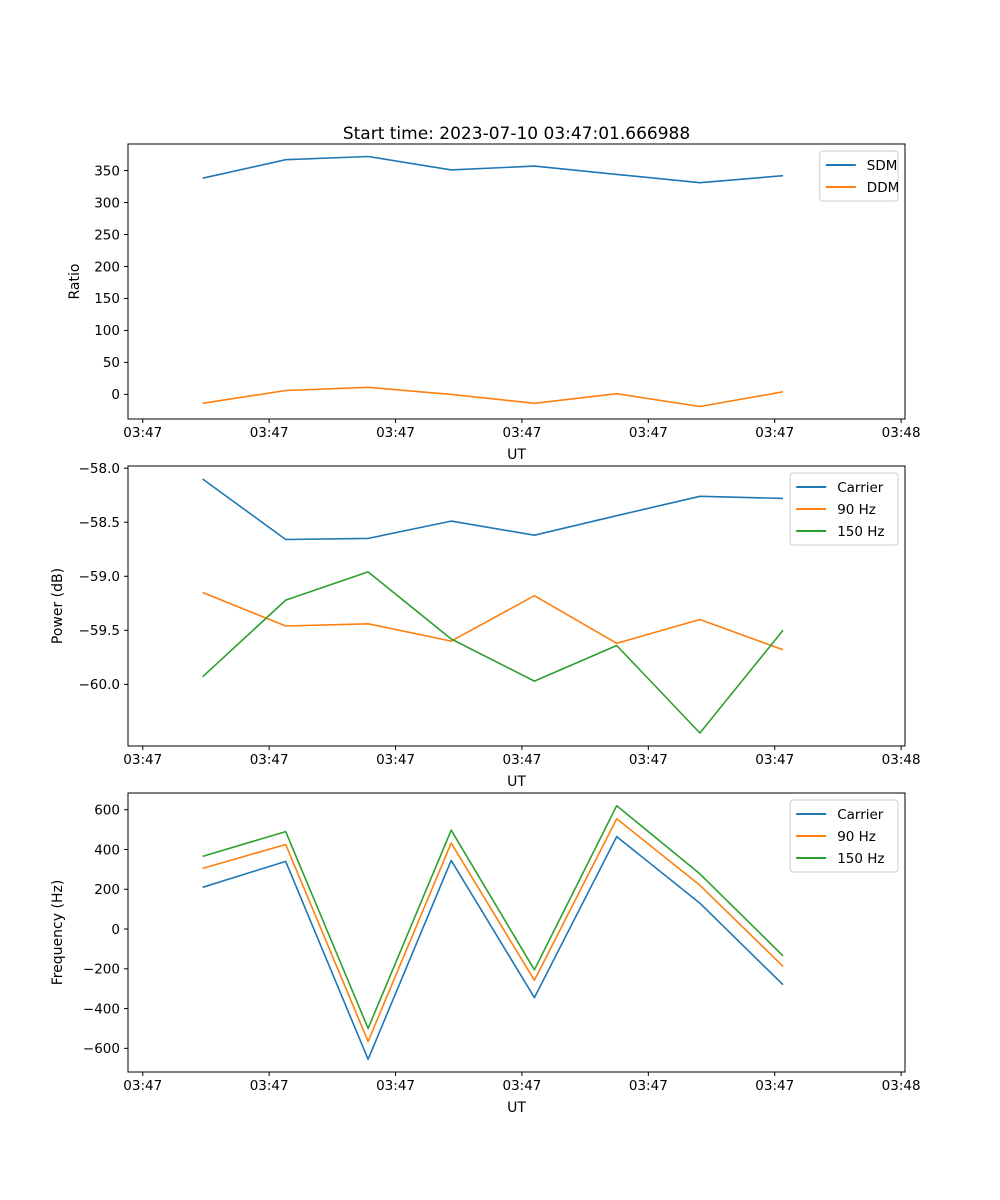 Image resolution: width=1000 pixels, height=1200 pixels. Describe the element at coordinates (99, 523) in the screenshot. I see `power-y-tick-label: −58.5` at that location.